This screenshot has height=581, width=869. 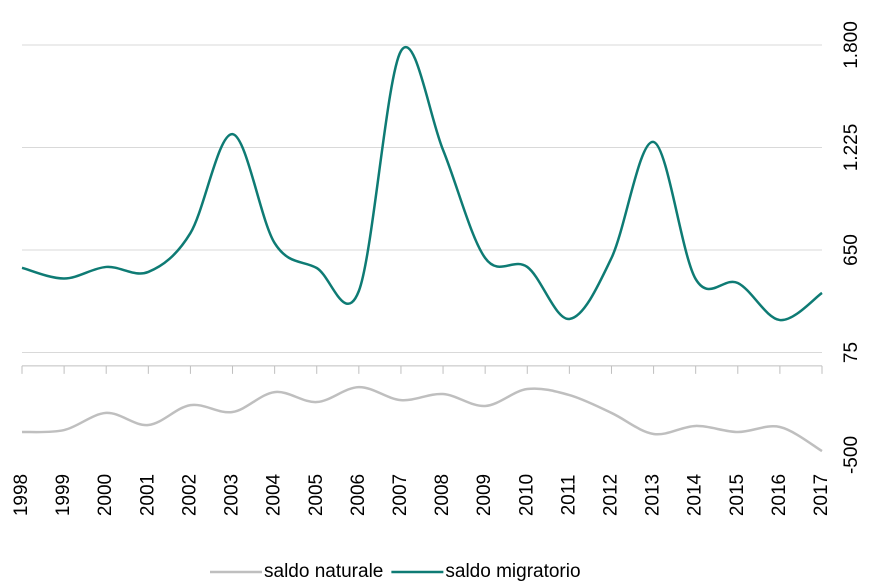 I want to click on y-tick-label: 1.800, so click(x=851, y=45).